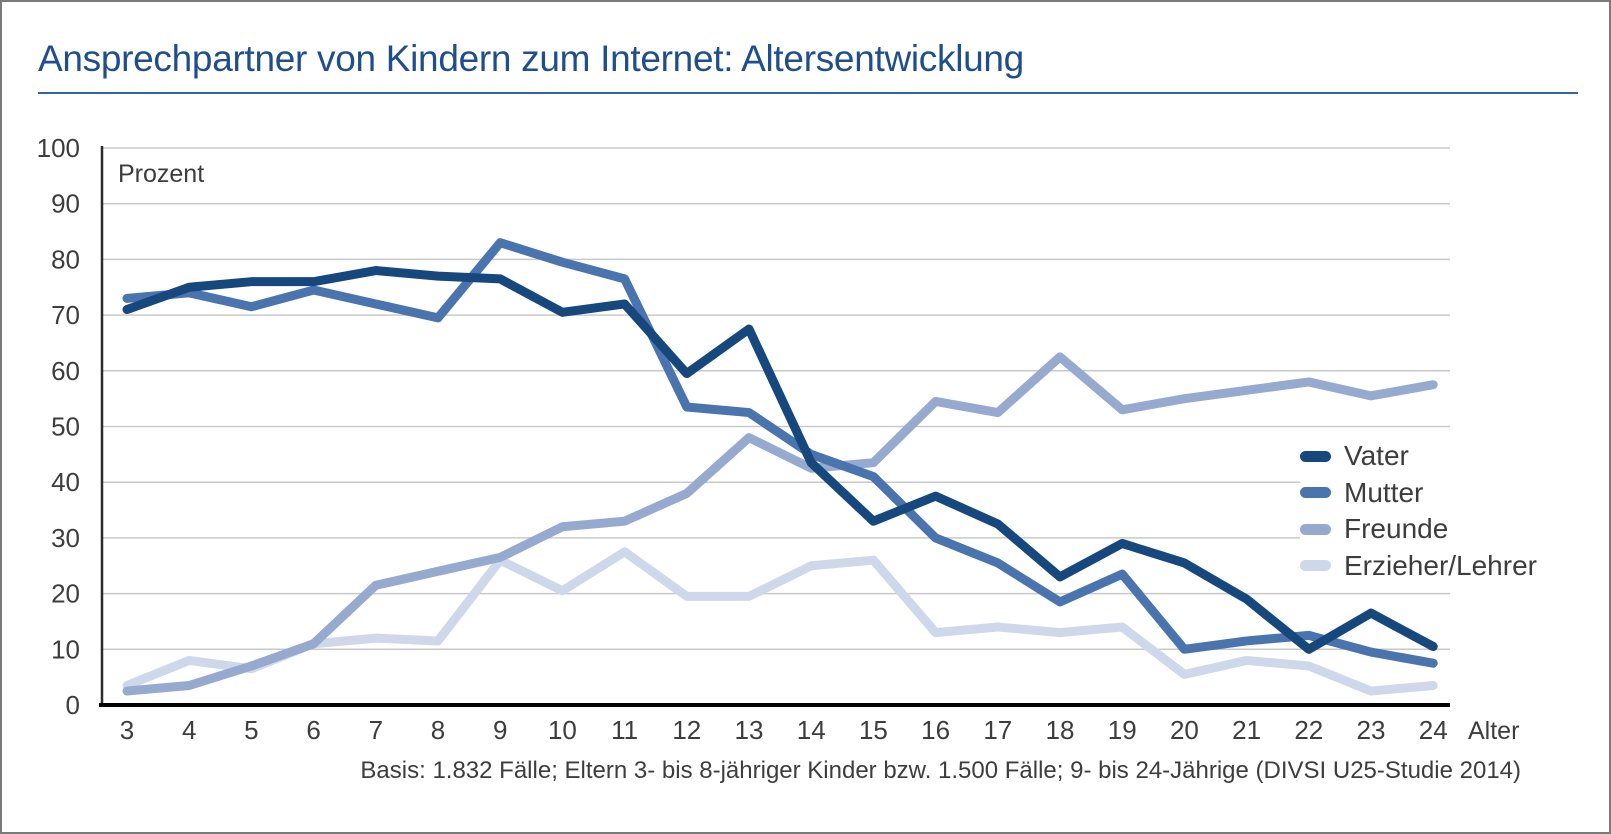 The height and width of the screenshot is (834, 1611). What do you see at coordinates (1440, 565) in the screenshot?
I see `legend-label: Erzieher/Lehrer` at bounding box center [1440, 565].